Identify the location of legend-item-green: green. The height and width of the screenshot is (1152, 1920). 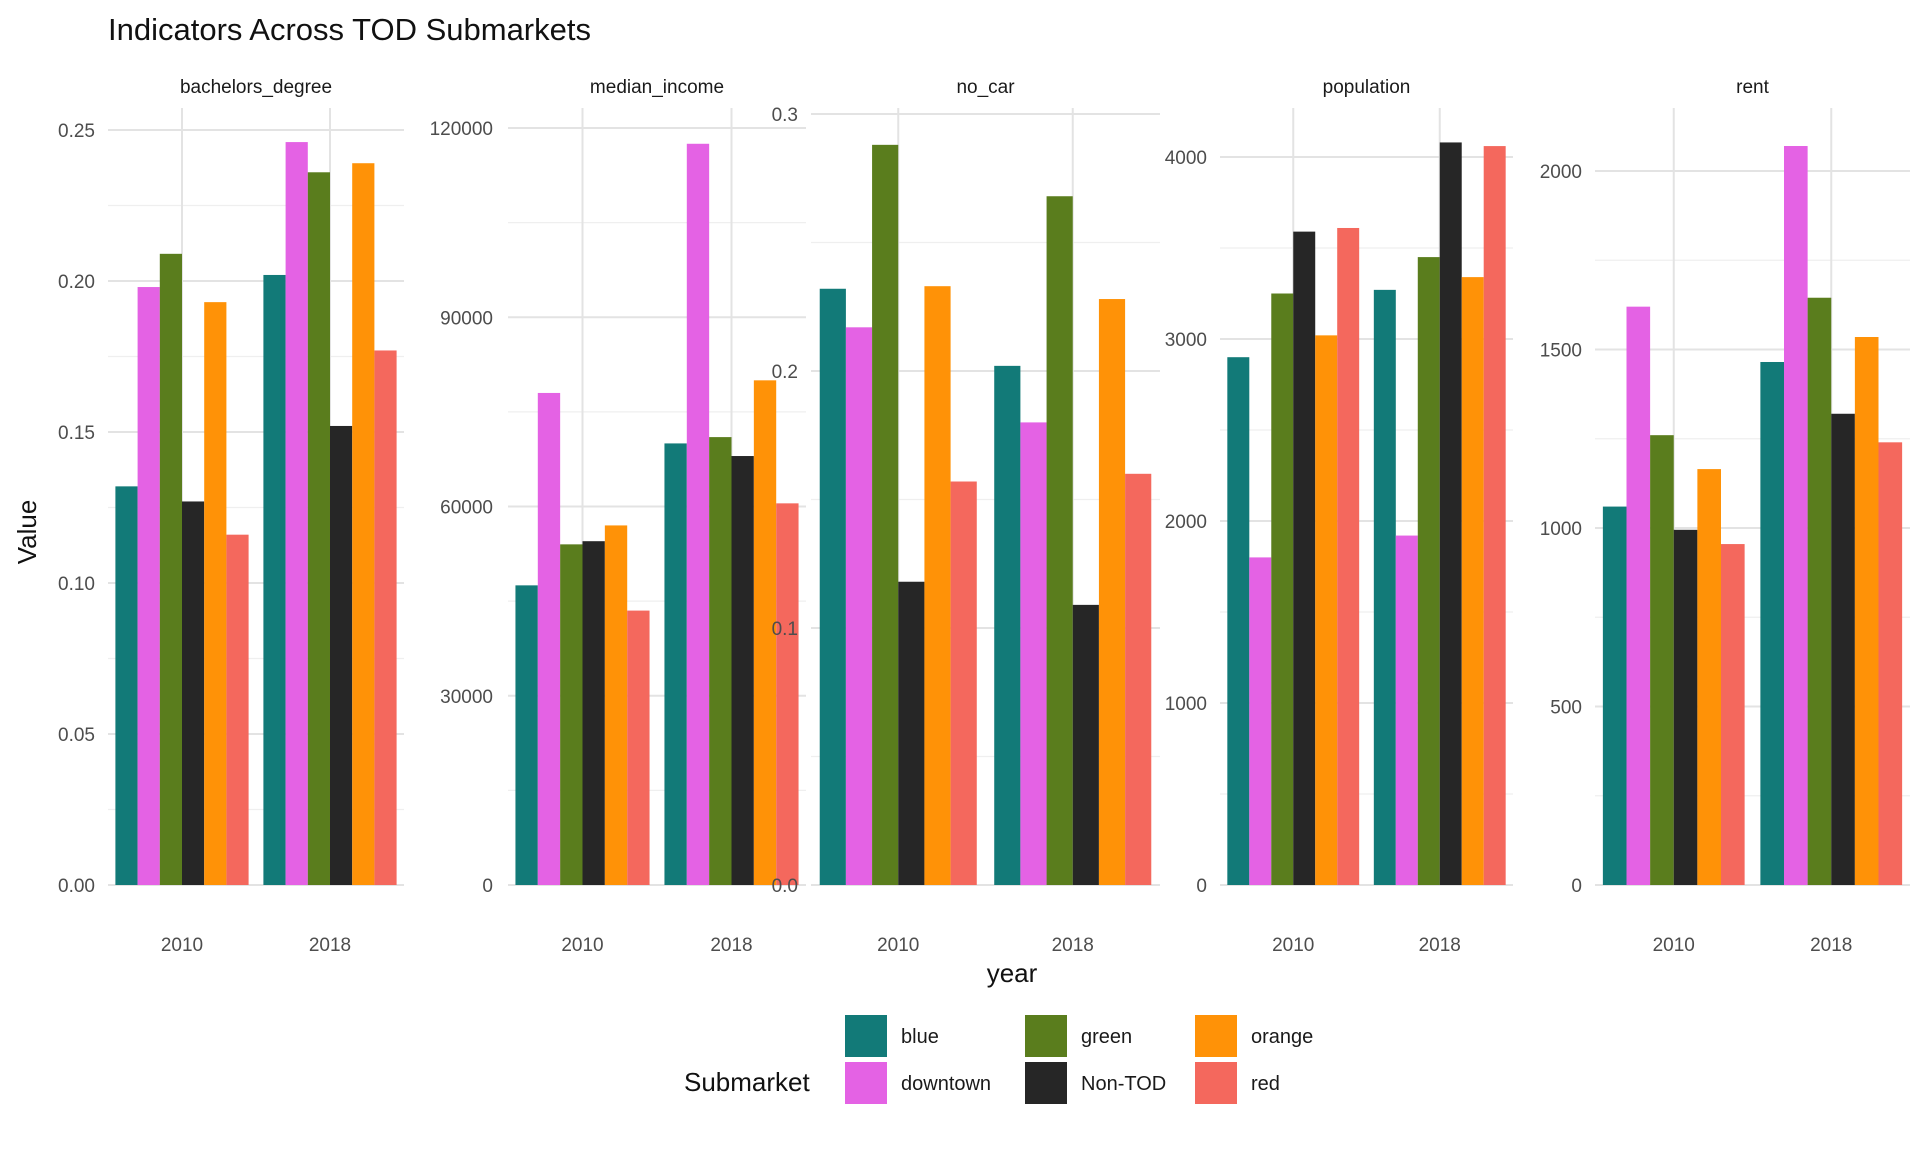
(1078, 1036).